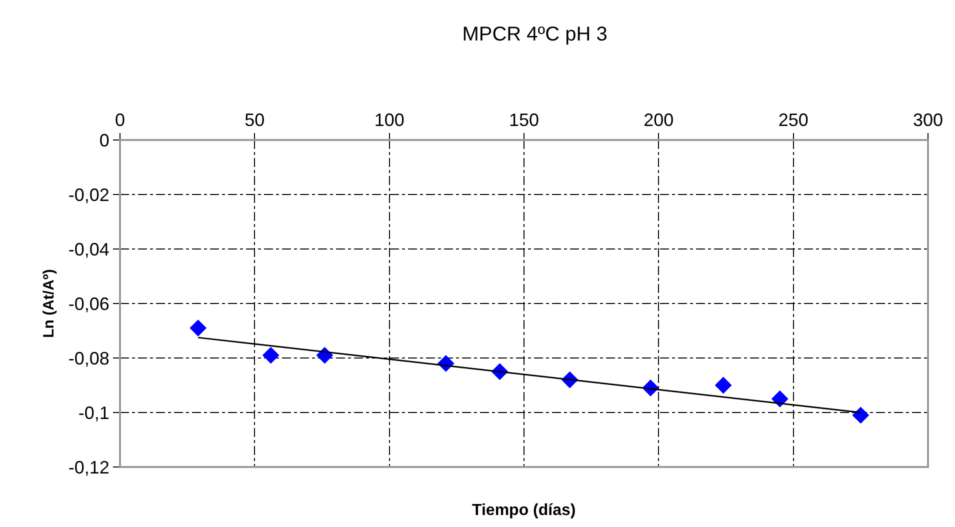 The image size is (955, 527). What do you see at coordinates (120, 120) in the screenshot?
I see `x-tick-label: 0` at bounding box center [120, 120].